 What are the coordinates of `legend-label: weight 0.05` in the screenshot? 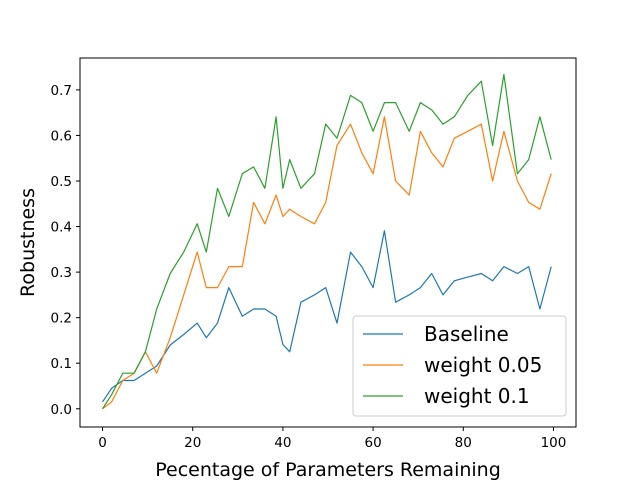 It's located at (483, 365).